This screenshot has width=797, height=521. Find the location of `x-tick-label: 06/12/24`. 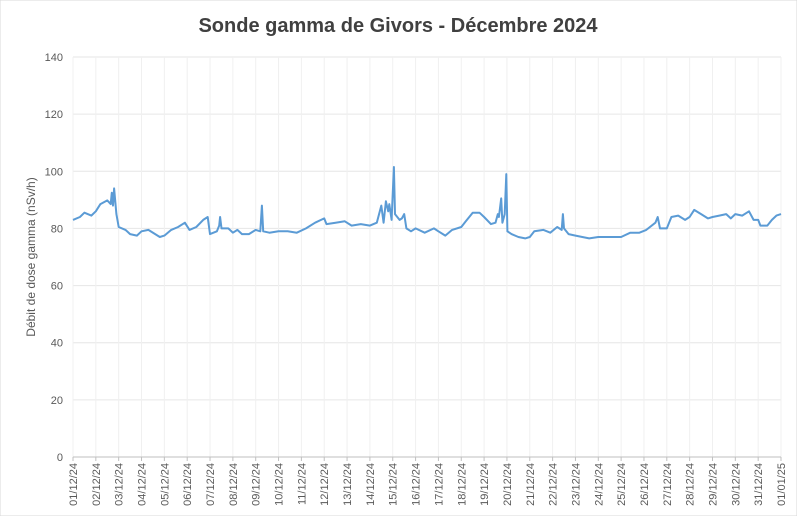

x-tick-label: 06/12/24 is located at coordinates (188, 484).